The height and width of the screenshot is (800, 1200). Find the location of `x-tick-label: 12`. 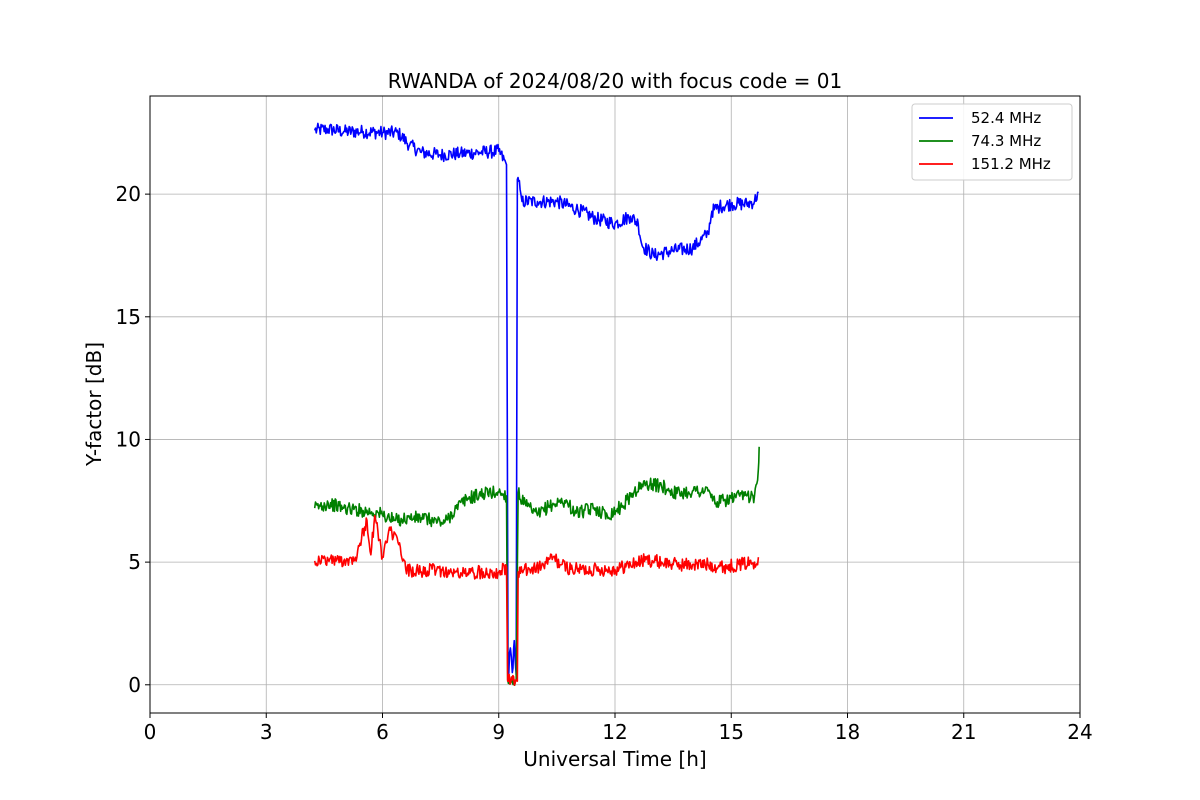

x-tick-label: 12 is located at coordinates (614, 732).